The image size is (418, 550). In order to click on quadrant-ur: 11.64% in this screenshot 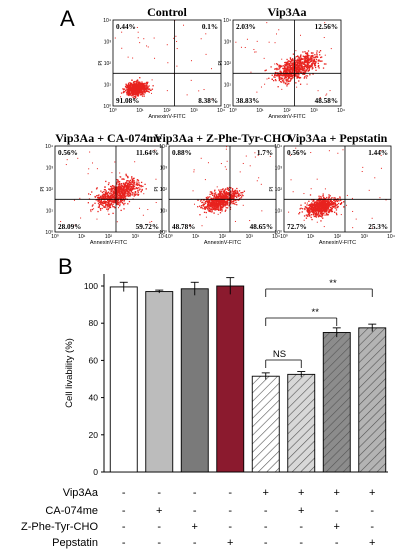, I will do `click(147, 153)`.